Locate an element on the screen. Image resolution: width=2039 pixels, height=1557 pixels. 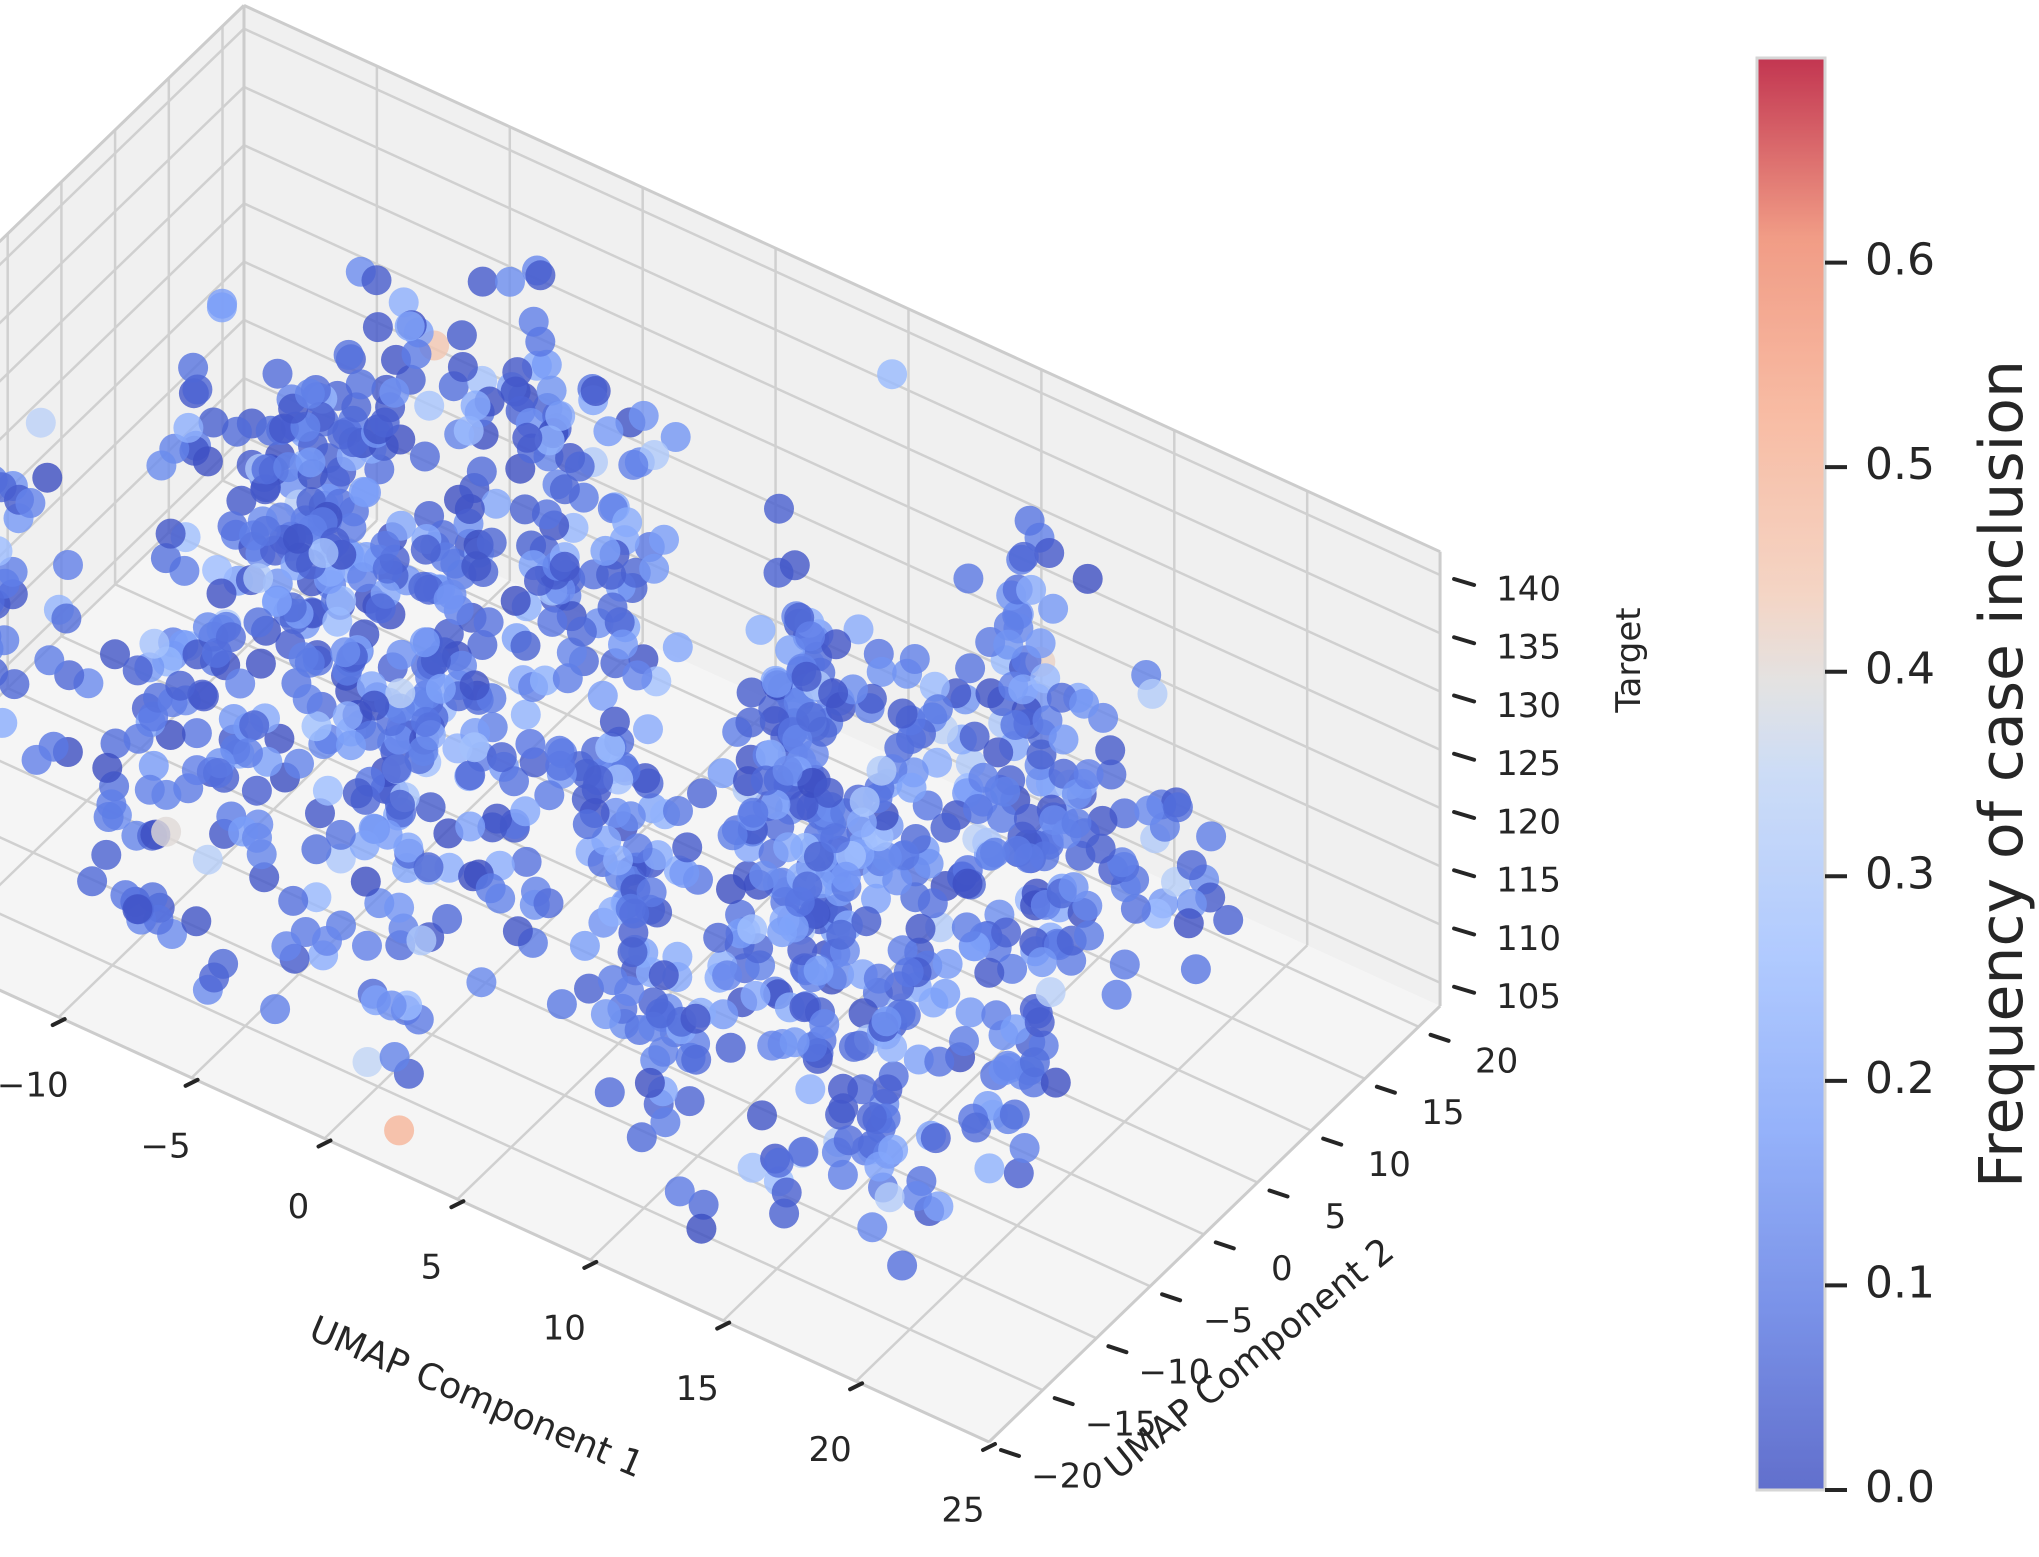
colorbar-ticks: 0.0 0.1 0.2 0.3 0.4 0.5 0.6 is located at coordinates (1880, 874).